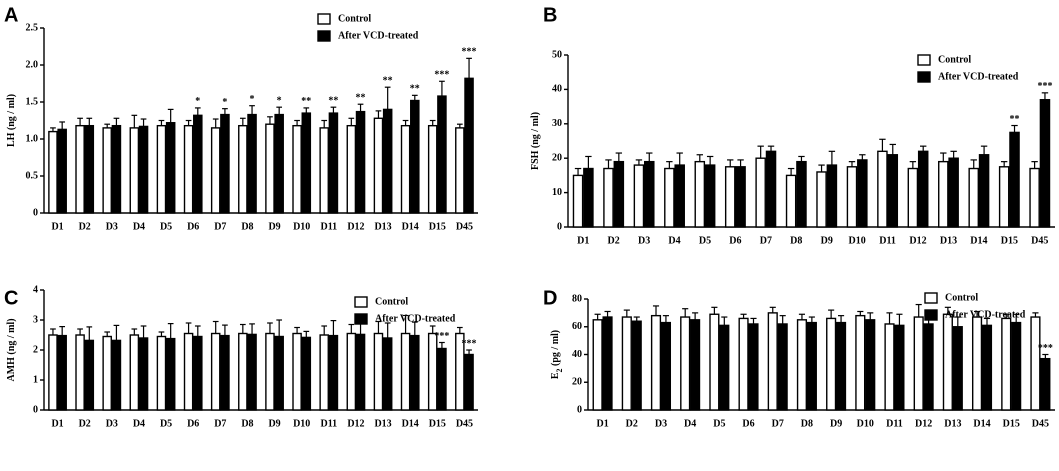 Image resolution: width=1059 pixels, height=471 pixels. What do you see at coordinates (1039, 240) in the screenshot?
I see `x-tick-label: D45` at bounding box center [1039, 240].